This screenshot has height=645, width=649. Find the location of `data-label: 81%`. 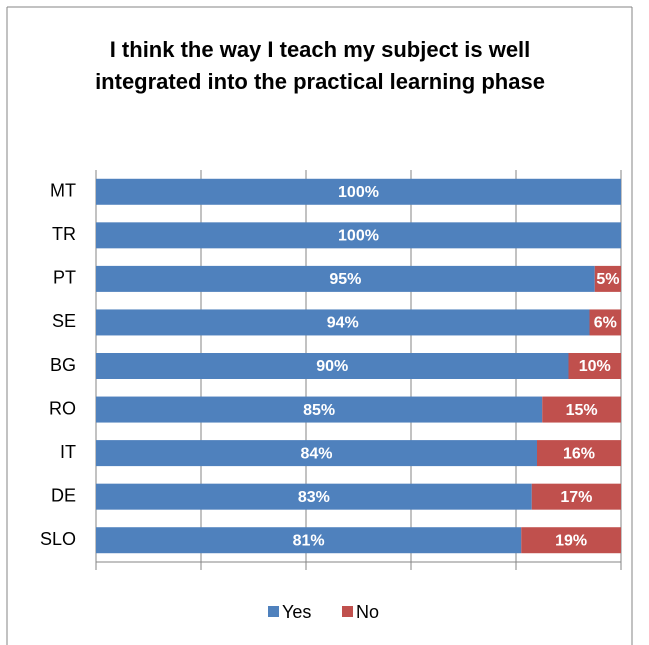

data-label: 81% is located at coordinates (309, 540).